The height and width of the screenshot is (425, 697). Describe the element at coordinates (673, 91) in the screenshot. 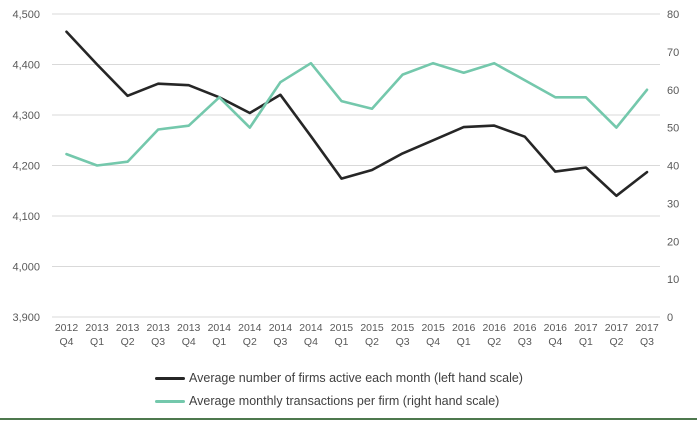

I see `right-axis-tick: 60` at that location.